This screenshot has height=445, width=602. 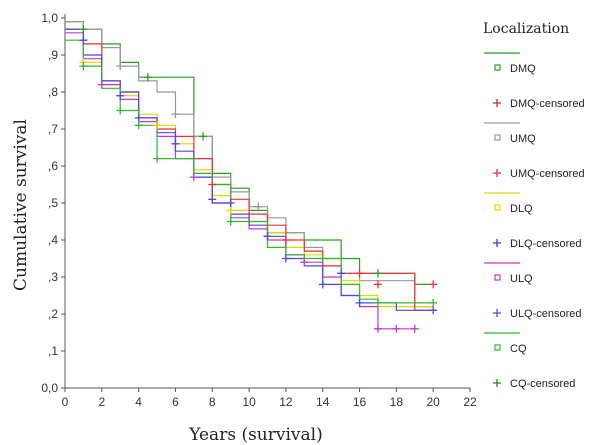 I want to click on legend-label: DMQ, so click(x=523, y=69).